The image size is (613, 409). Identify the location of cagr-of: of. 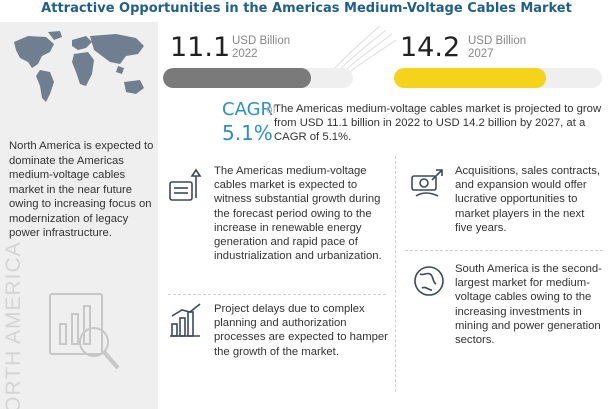
(271, 109).